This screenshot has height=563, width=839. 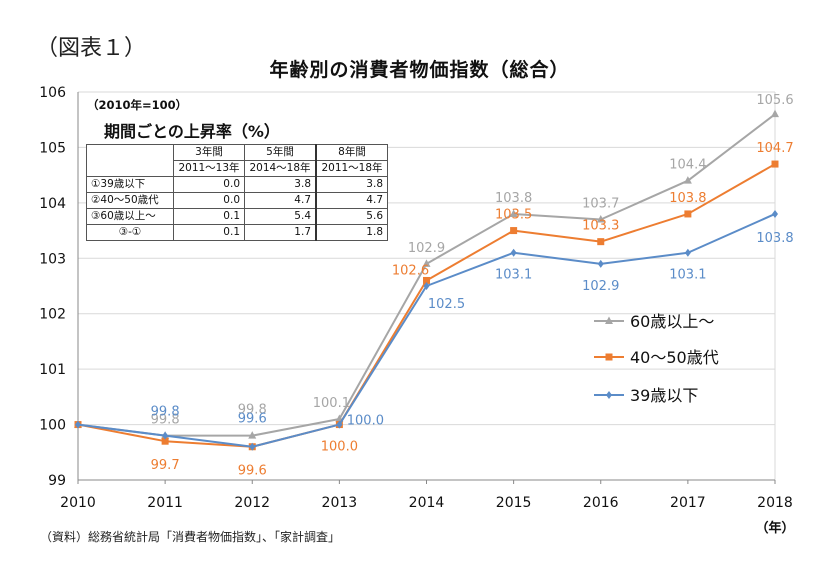 What do you see at coordinates (52, 315) in the screenshot?
I see `y-tick-label: 102` at bounding box center [52, 315].